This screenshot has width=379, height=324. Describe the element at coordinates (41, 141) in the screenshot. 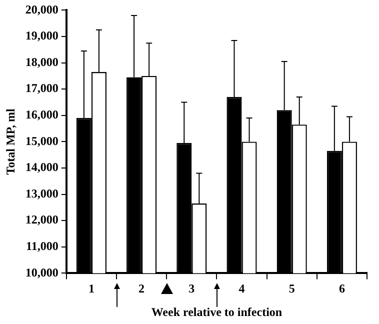

I see `y-tick-label: 15,000` at that location.